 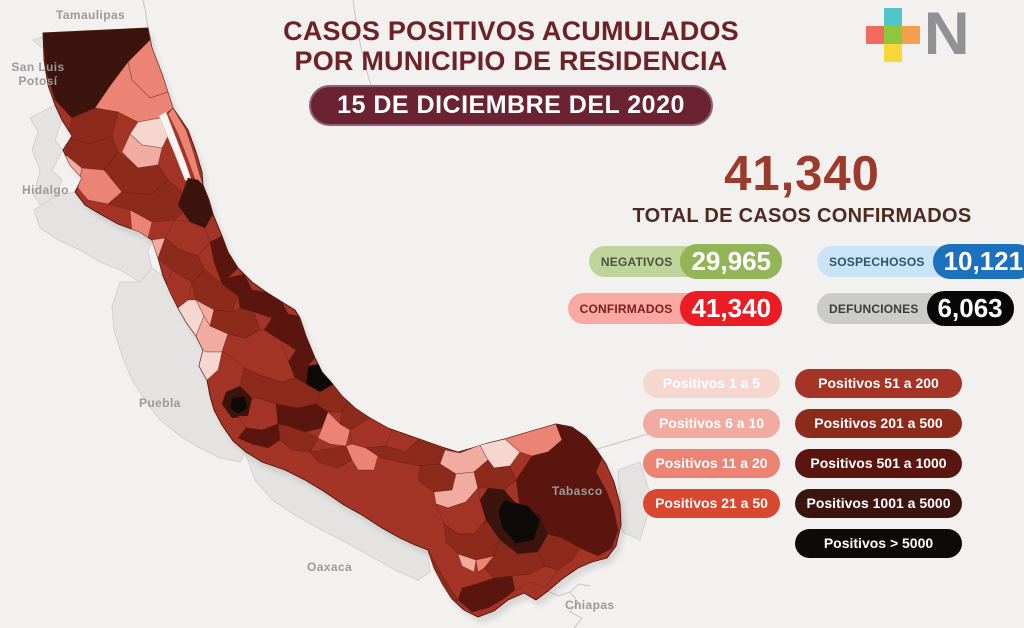 What do you see at coordinates (511, 31) in the screenshot?
I see `page-title-line1: CASOS POSITIVOS ACUMULADOS` at bounding box center [511, 31].